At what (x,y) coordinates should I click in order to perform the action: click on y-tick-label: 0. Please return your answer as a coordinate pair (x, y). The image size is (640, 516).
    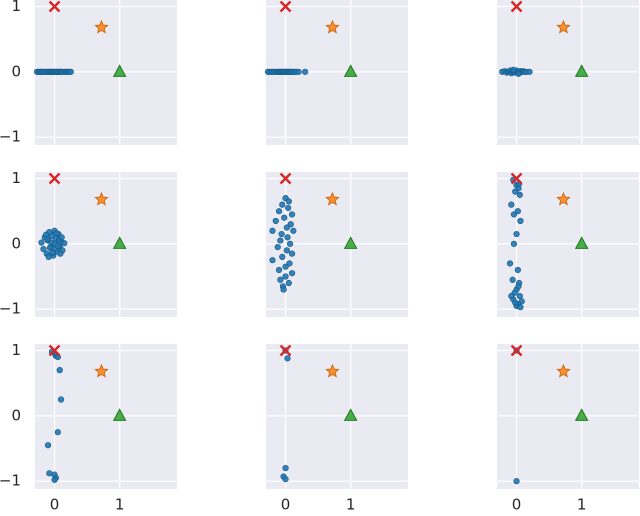
    Looking at the image, I should click on (16, 243).